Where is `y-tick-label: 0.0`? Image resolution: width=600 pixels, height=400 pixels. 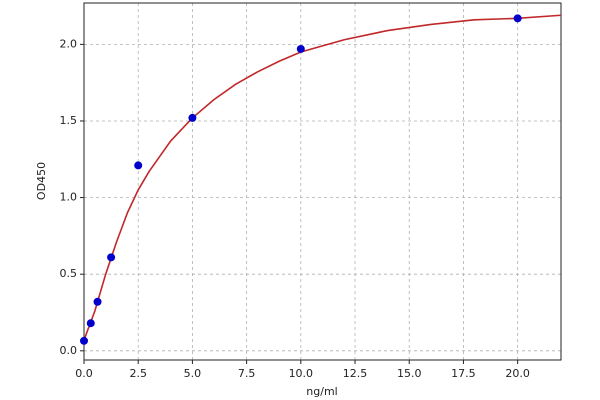 y-tick-label: 0.0 is located at coordinates (69, 350).